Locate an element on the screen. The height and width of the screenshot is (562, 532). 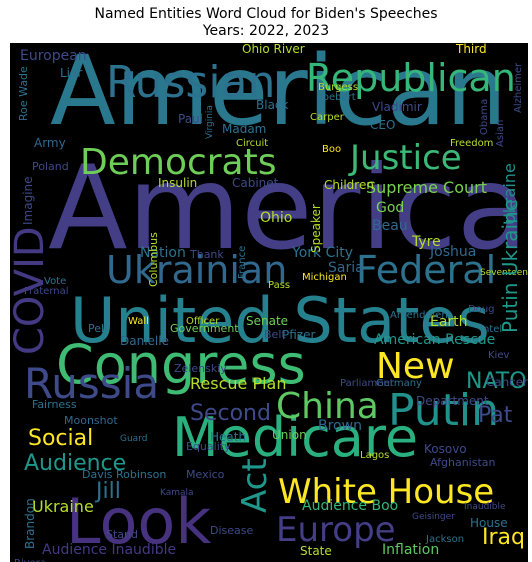
word-god: God is located at coordinates (390, 208).